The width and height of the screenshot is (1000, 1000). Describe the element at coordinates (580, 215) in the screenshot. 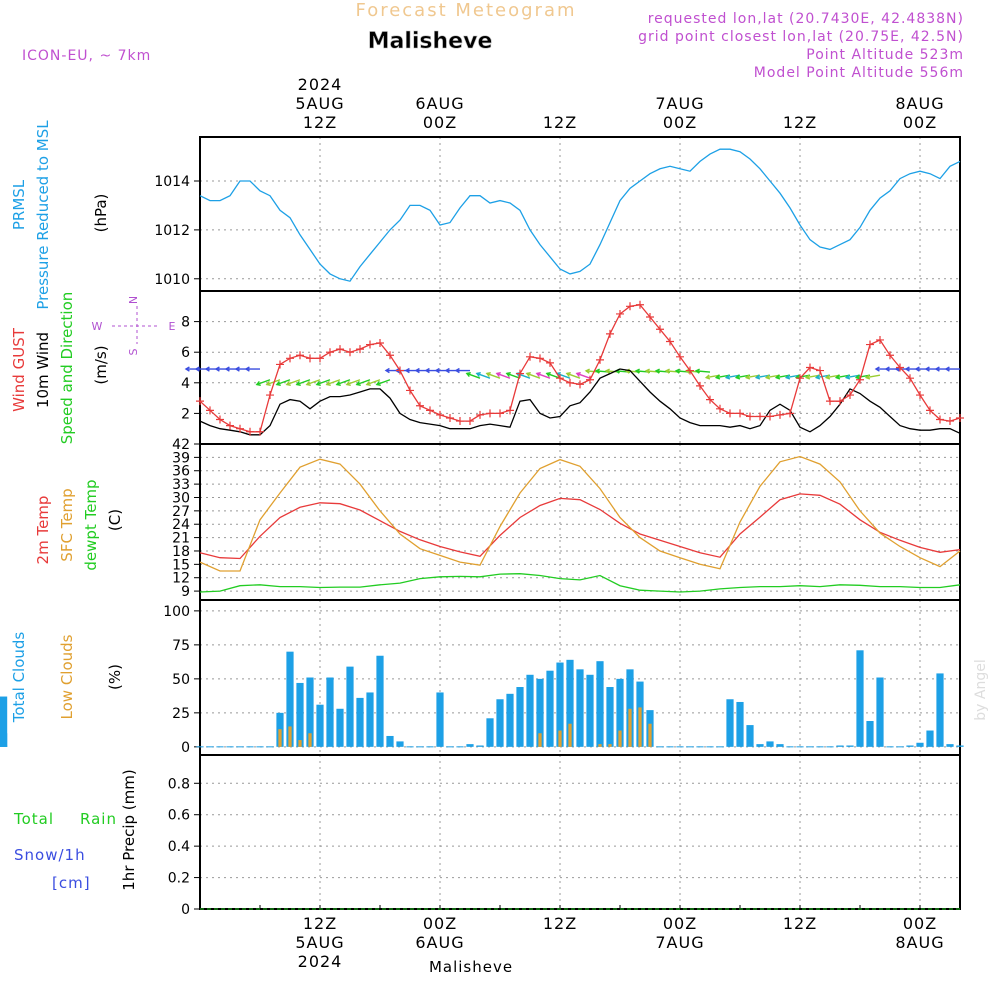

I see `pressure-line` at that location.